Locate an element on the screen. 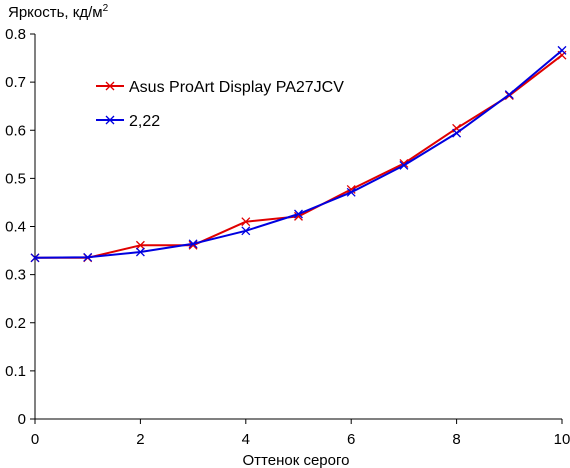 The width and height of the screenshot is (570, 468). x-axis-title: Оттенок серого is located at coordinates (296, 460).